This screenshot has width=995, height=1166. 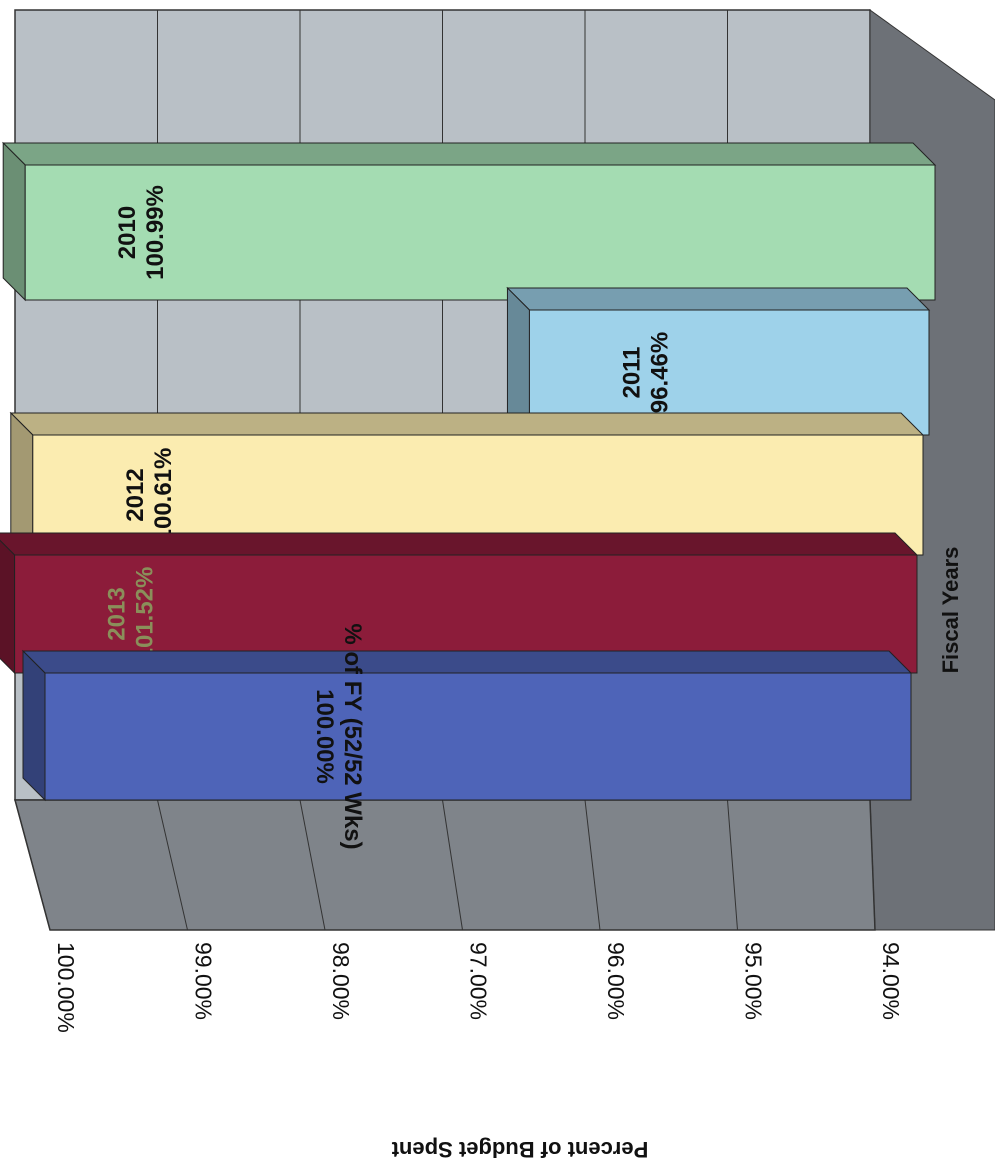 What do you see at coordinates (631, 372) in the screenshot?
I see `bar-year-label: 2011` at bounding box center [631, 372].